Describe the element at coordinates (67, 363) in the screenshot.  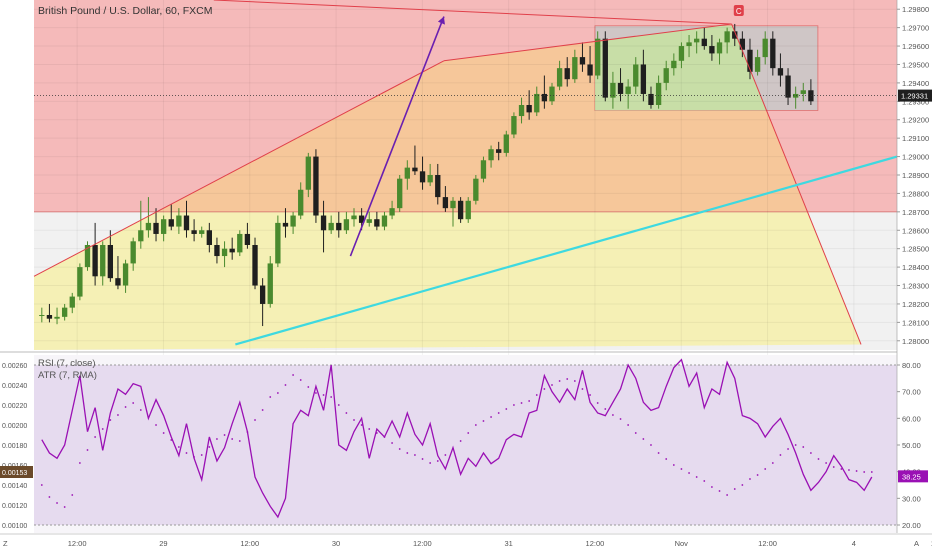
I see `rsi-legend: RSI (7, close)` at that location.